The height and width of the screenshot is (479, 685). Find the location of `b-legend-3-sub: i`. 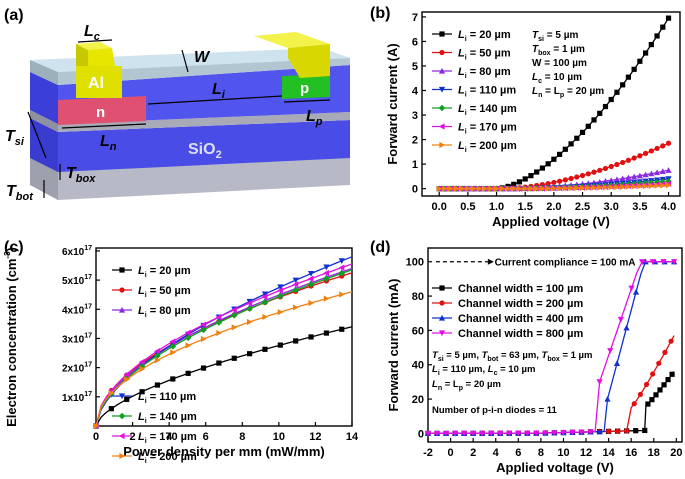

b-legend-3-sub: i is located at coordinates (466, 95).